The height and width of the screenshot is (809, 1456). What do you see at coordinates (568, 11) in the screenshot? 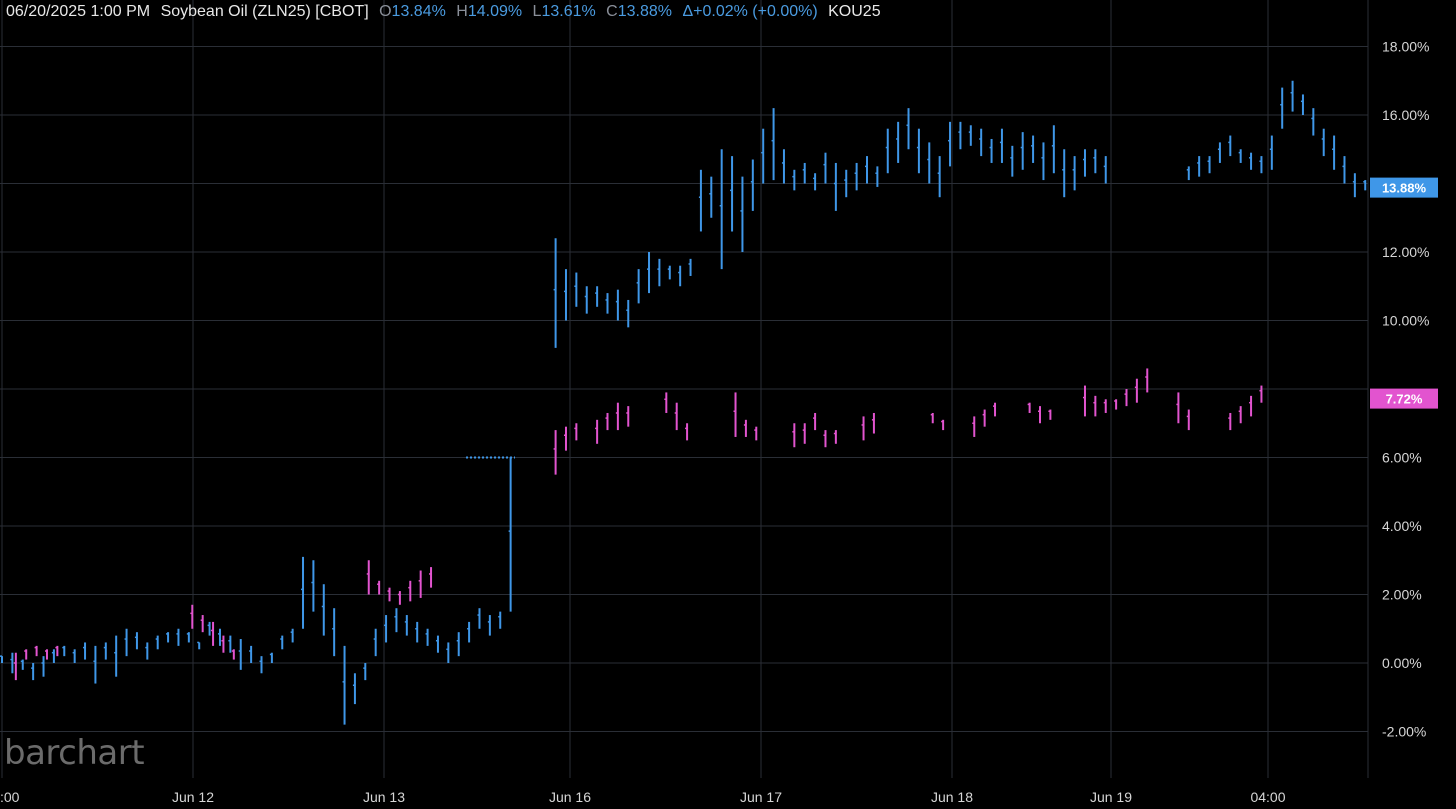
I see `low-value: 13.61%` at bounding box center [568, 11].